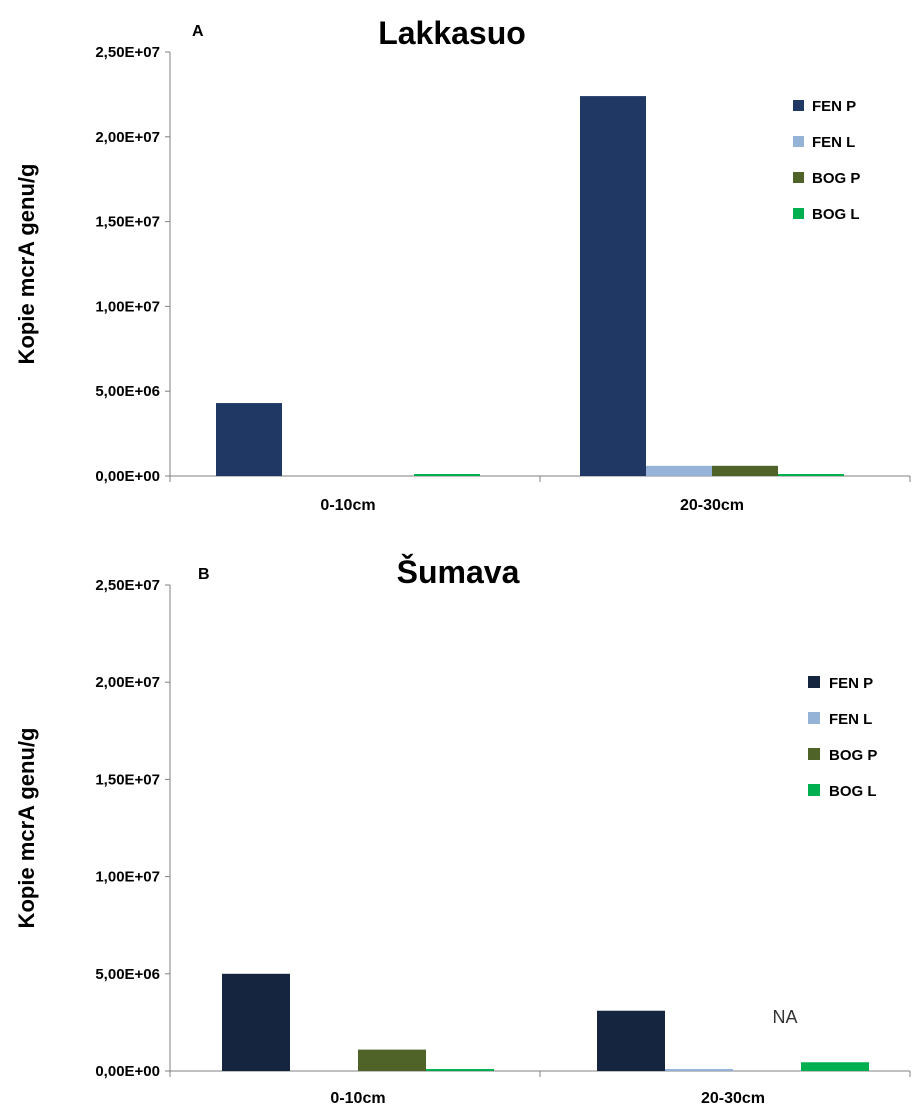  What do you see at coordinates (392, 1060) in the screenshot?
I see `bar-bog-p-0-10cm` at bounding box center [392, 1060].